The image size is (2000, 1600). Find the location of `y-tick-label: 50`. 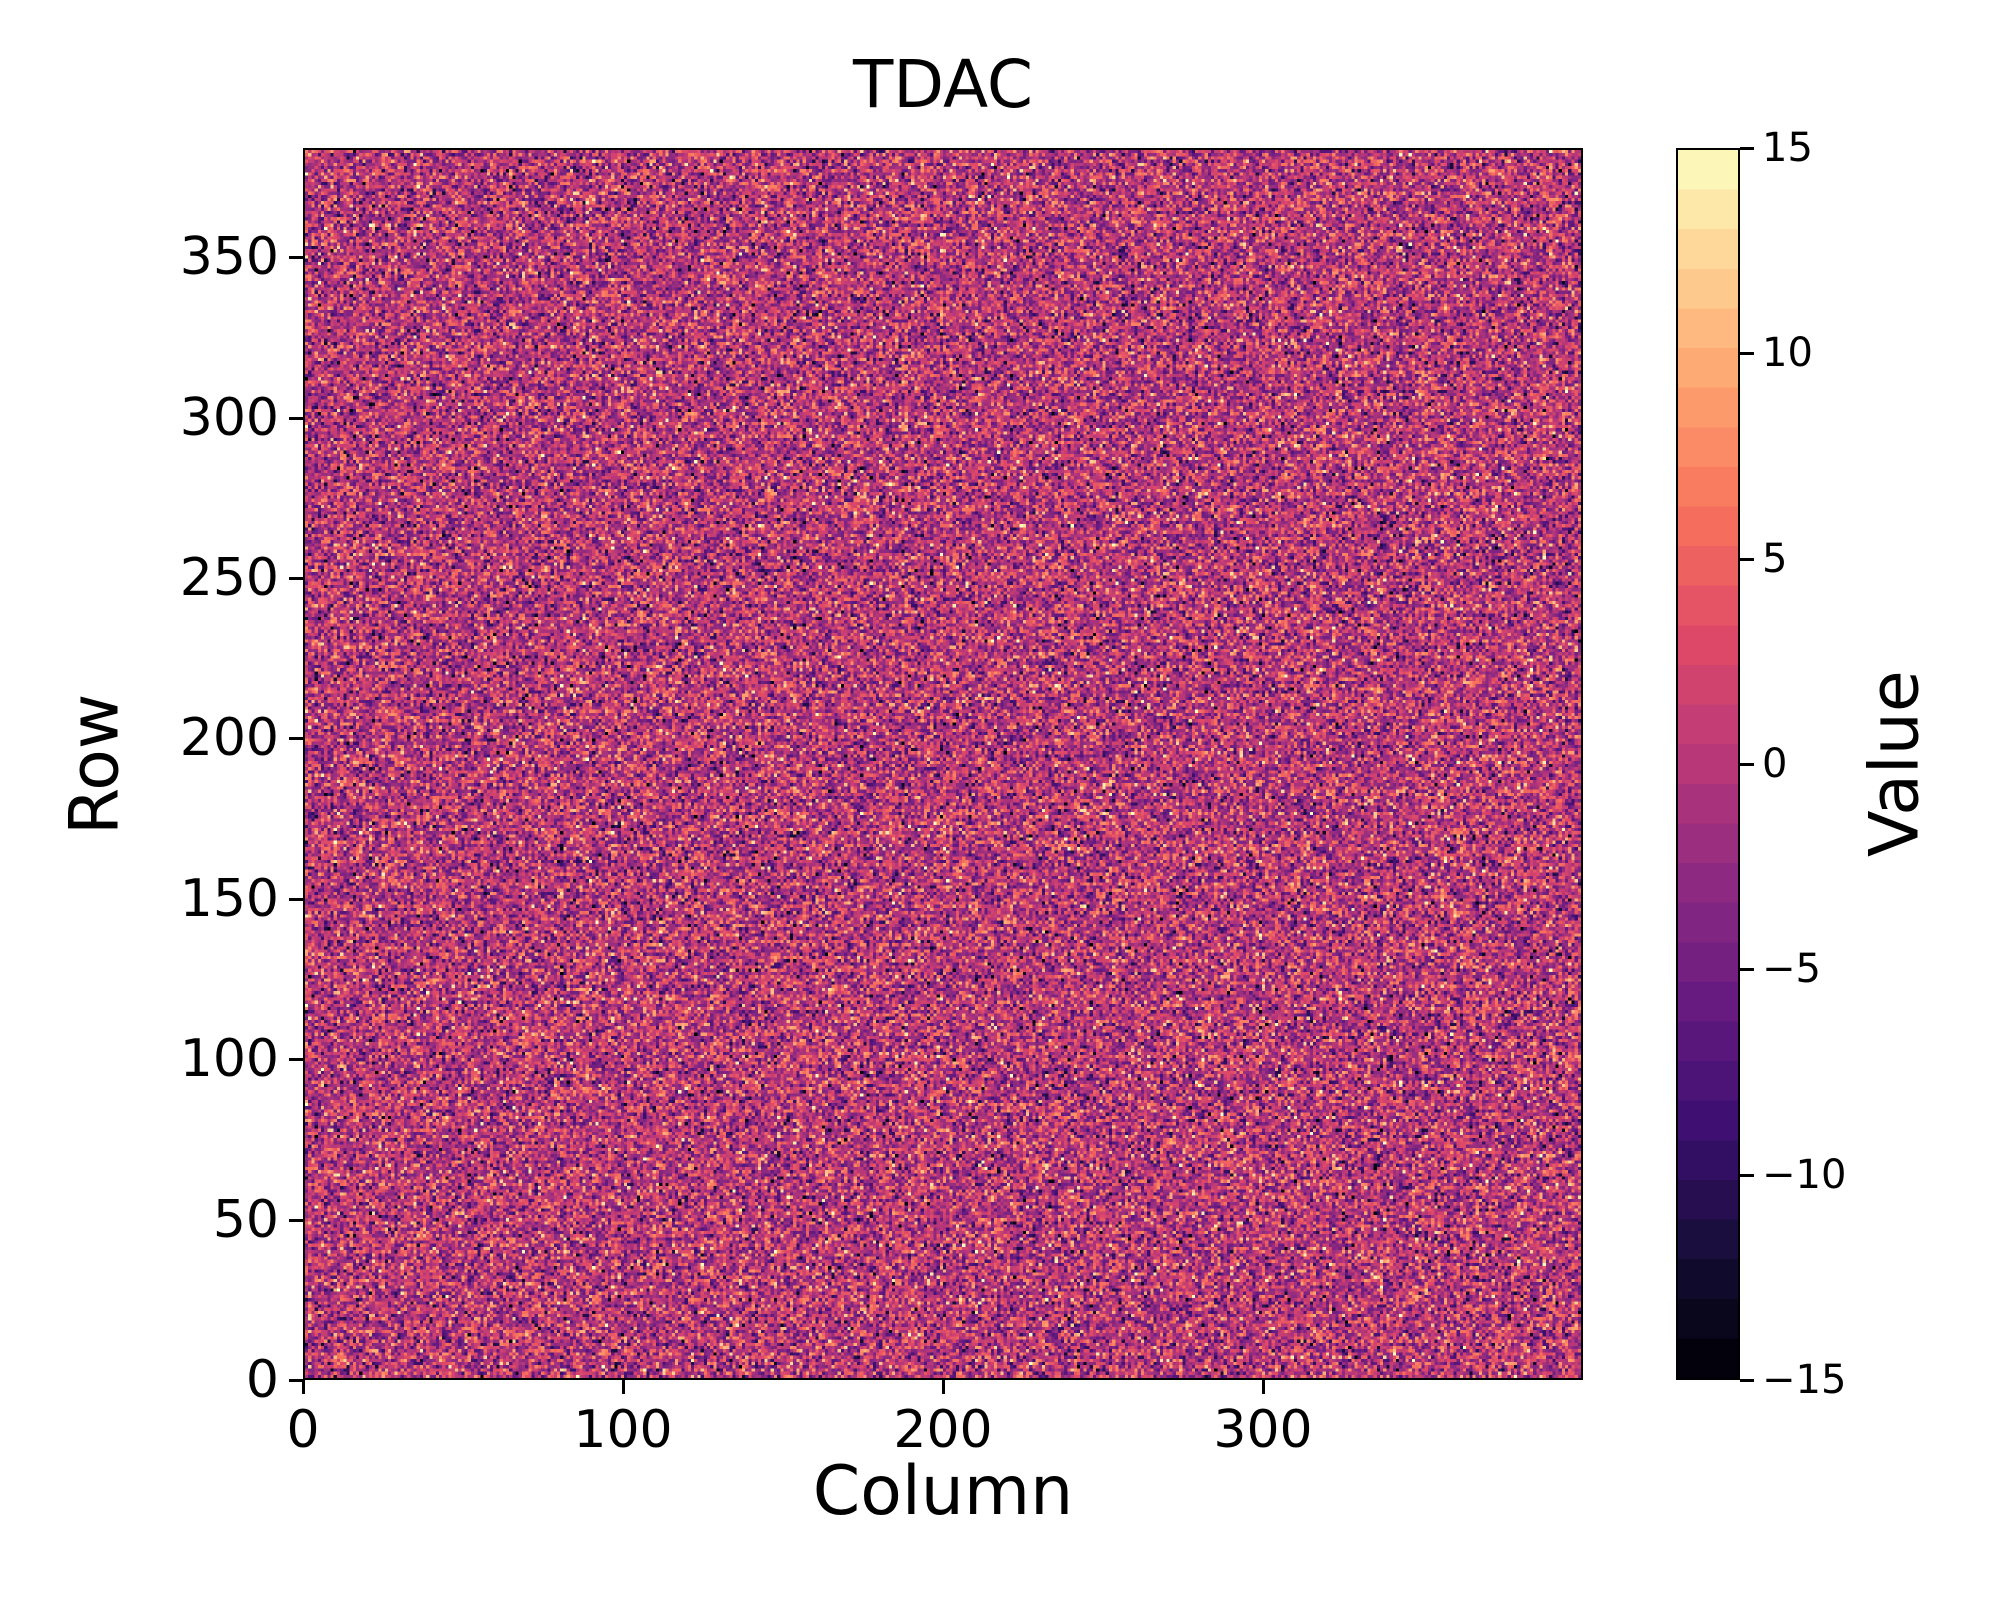

y-tick-label: 50 is located at coordinates (245, 1219).